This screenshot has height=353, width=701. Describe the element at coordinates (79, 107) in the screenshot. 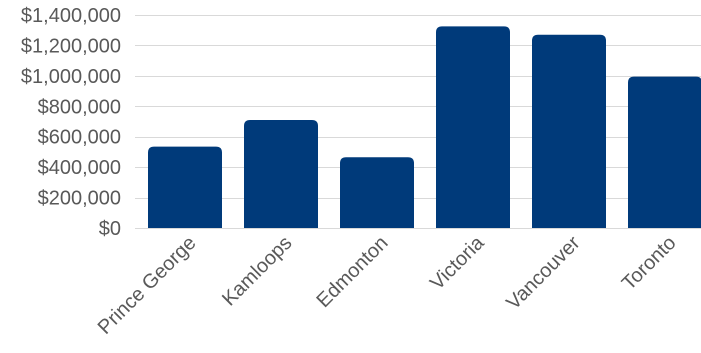

I see `y-tick-label: $800,000` at that location.